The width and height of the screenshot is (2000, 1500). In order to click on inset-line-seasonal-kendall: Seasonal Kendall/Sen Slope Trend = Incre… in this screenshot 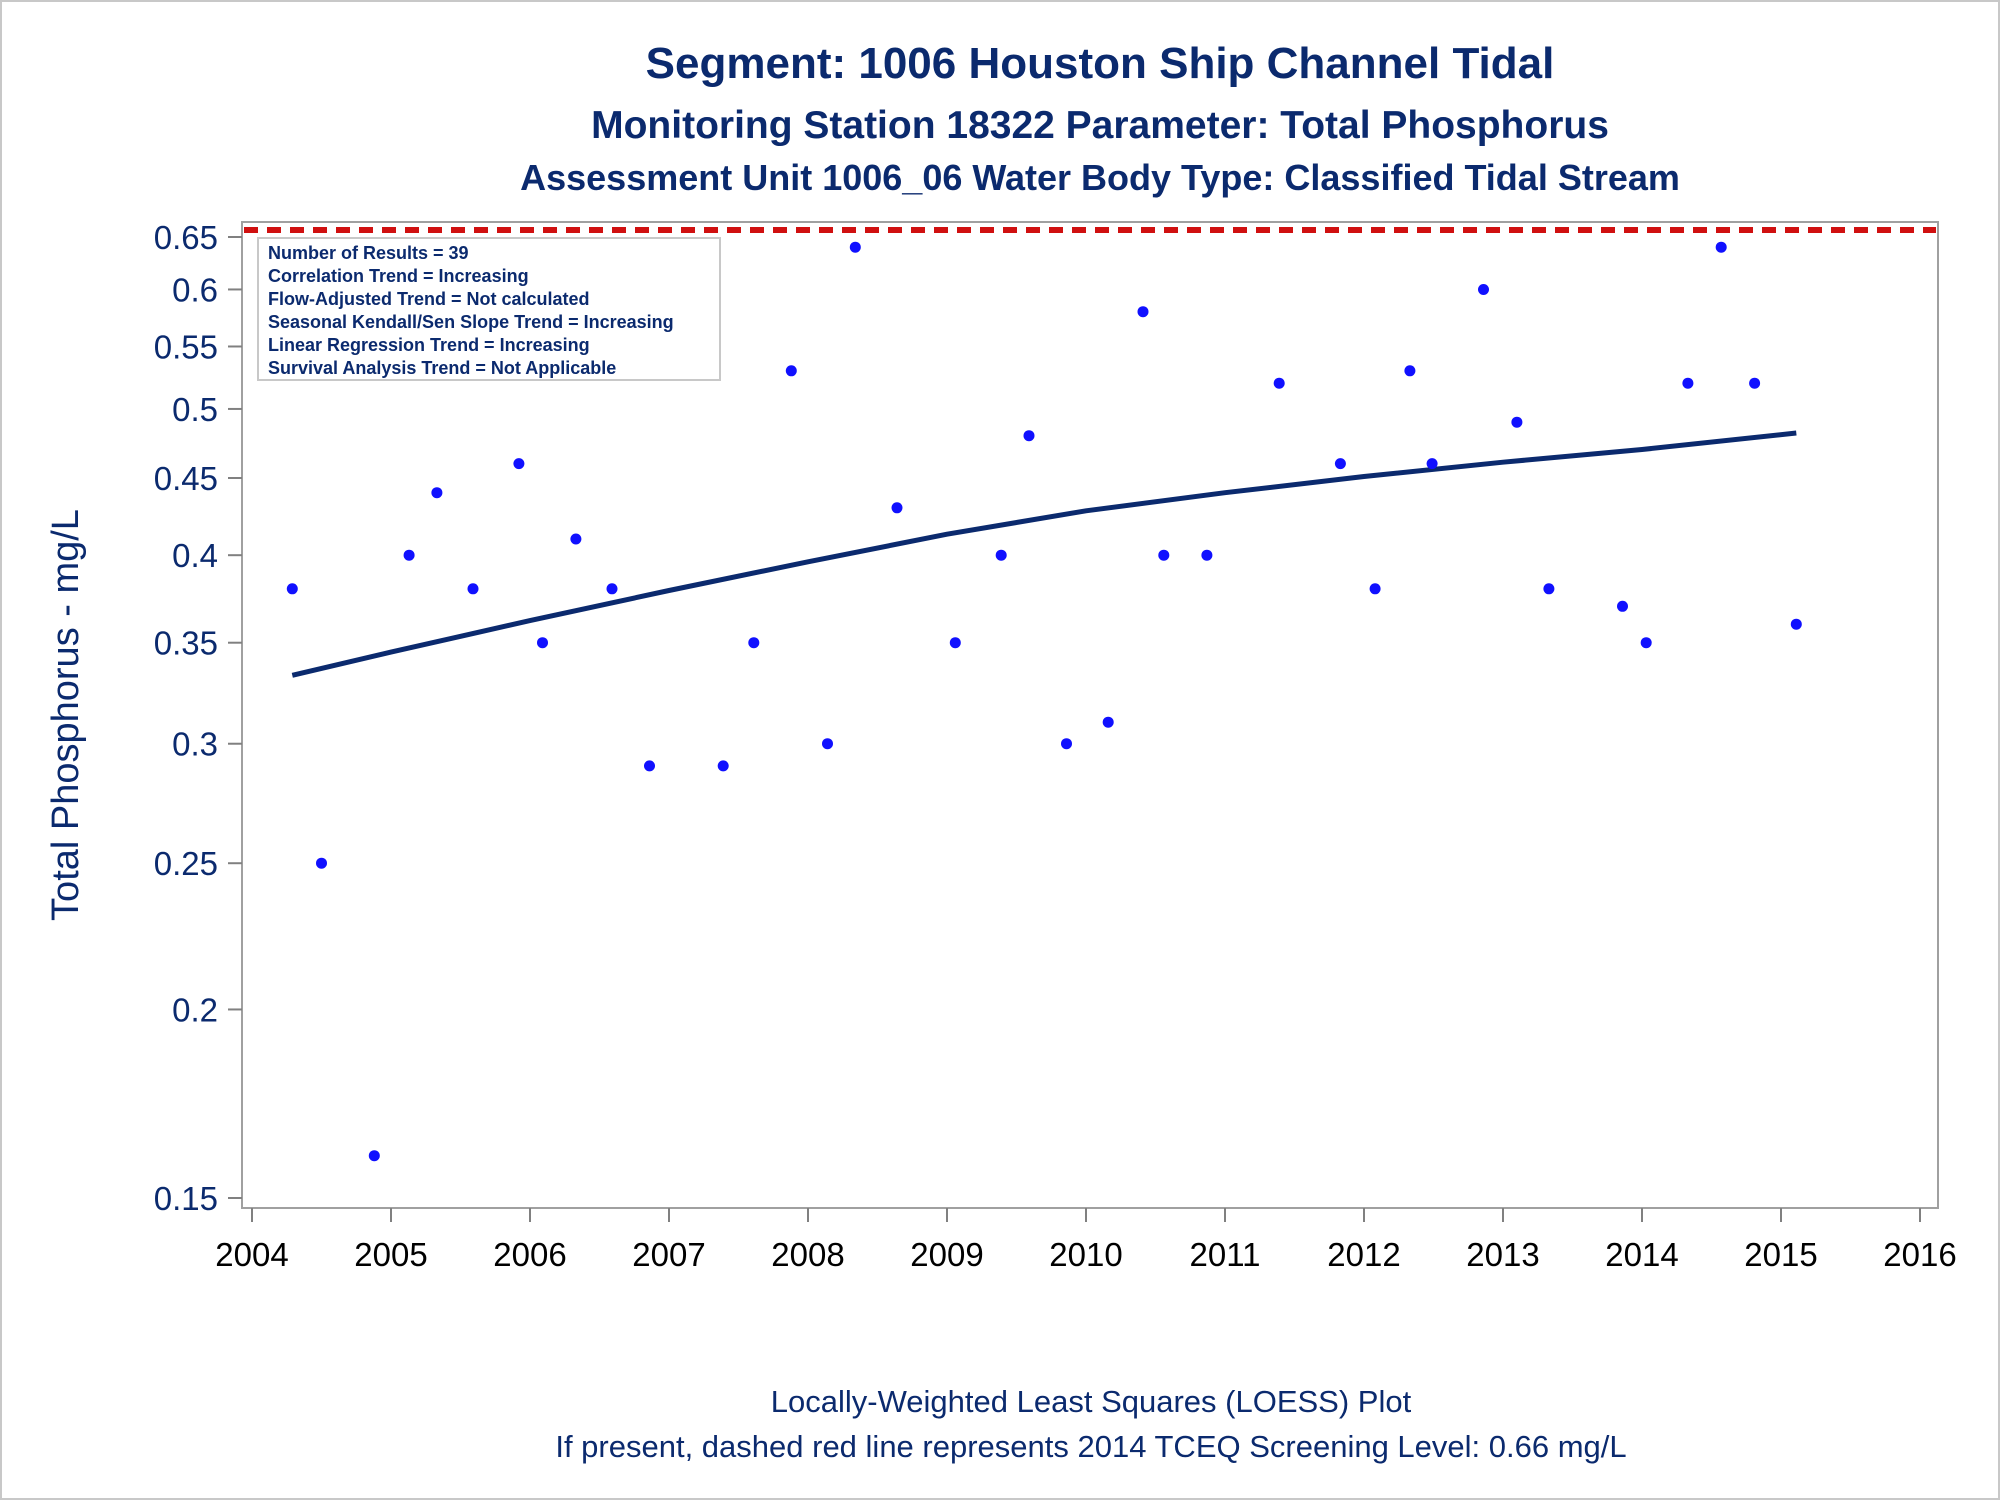, I will do `click(471, 322)`.